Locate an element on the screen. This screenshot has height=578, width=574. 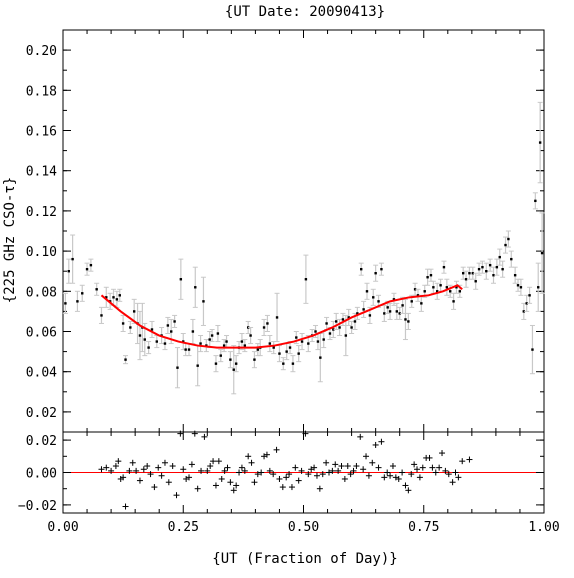
y-tick-label: 0.16 is located at coordinates (41, 132).